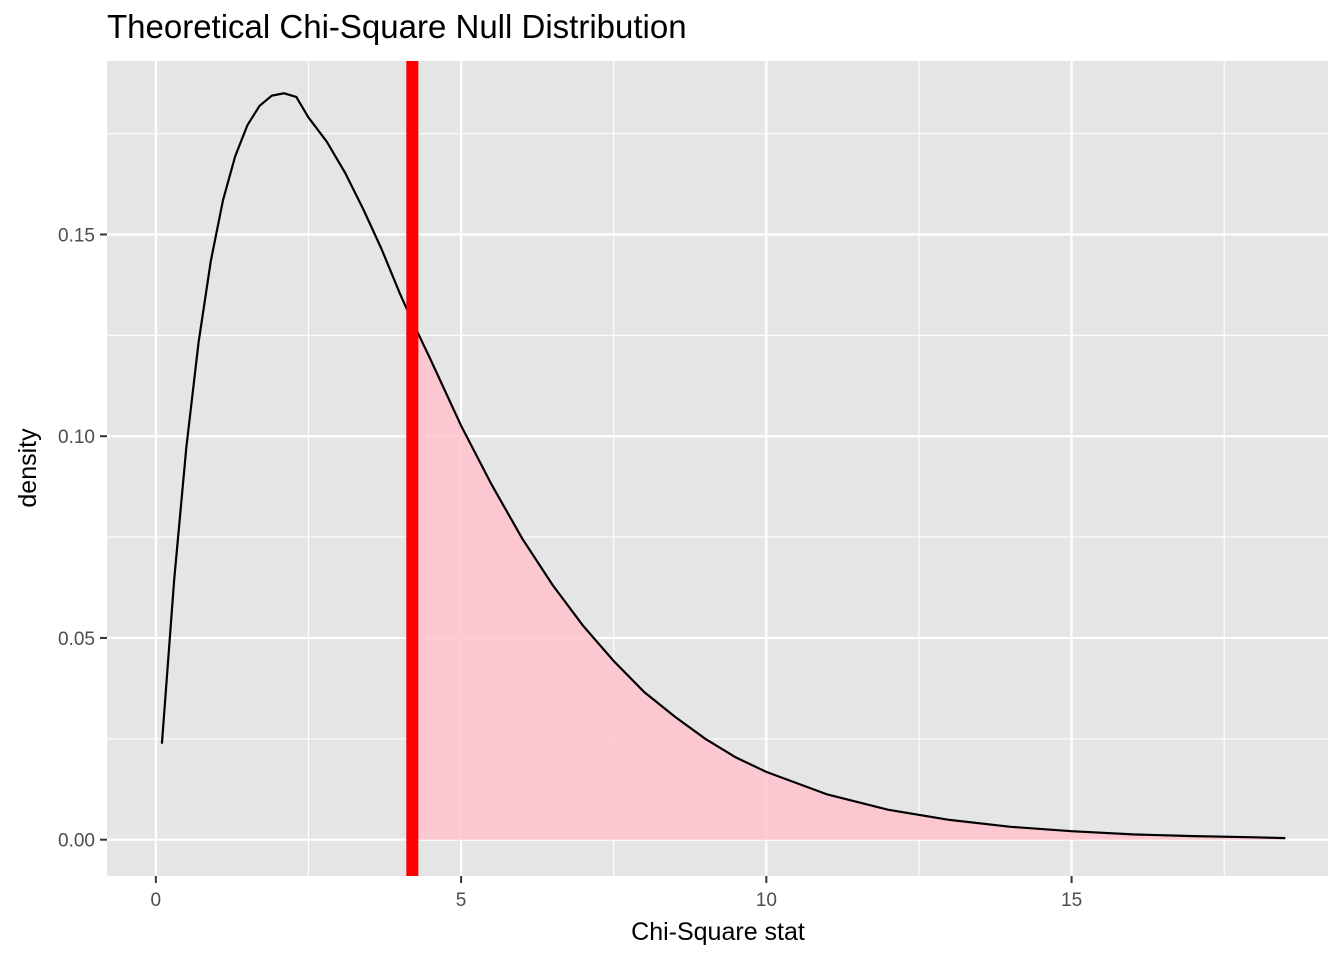 Image resolution: width=1344 pixels, height=960 pixels. What do you see at coordinates (461, 900) in the screenshot?
I see `x-tick-label: 5` at bounding box center [461, 900].